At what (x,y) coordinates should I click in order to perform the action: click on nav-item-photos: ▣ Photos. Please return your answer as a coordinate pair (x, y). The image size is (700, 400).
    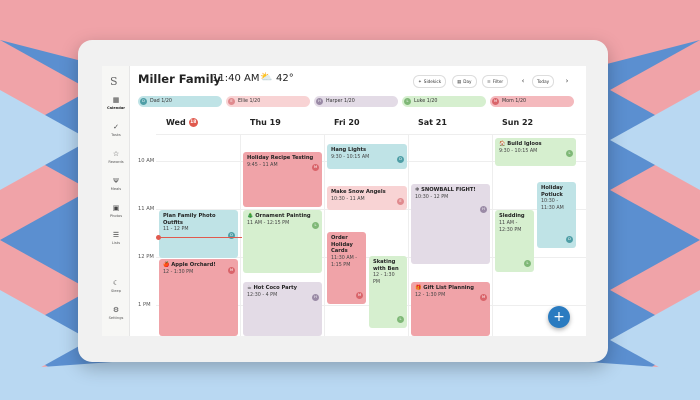
    Looking at the image, I should click on (116, 215).